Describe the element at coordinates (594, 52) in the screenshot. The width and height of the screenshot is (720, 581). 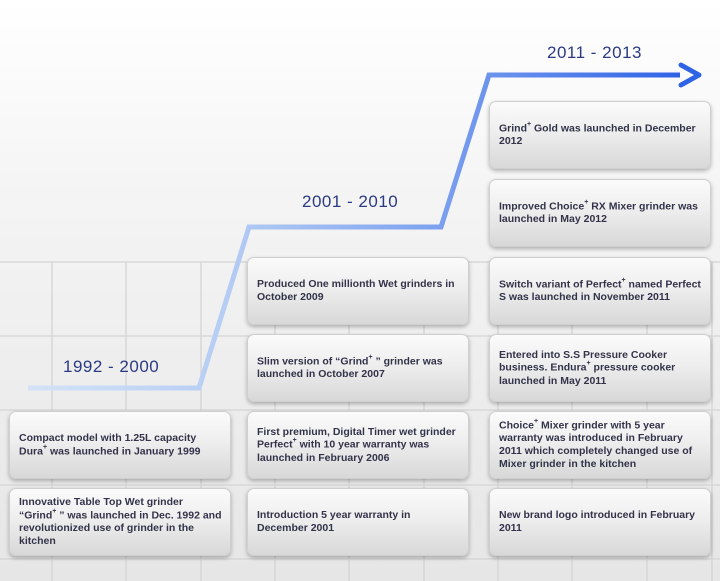
I see `period-label-2011-2013: 2011 - 2013` at that location.